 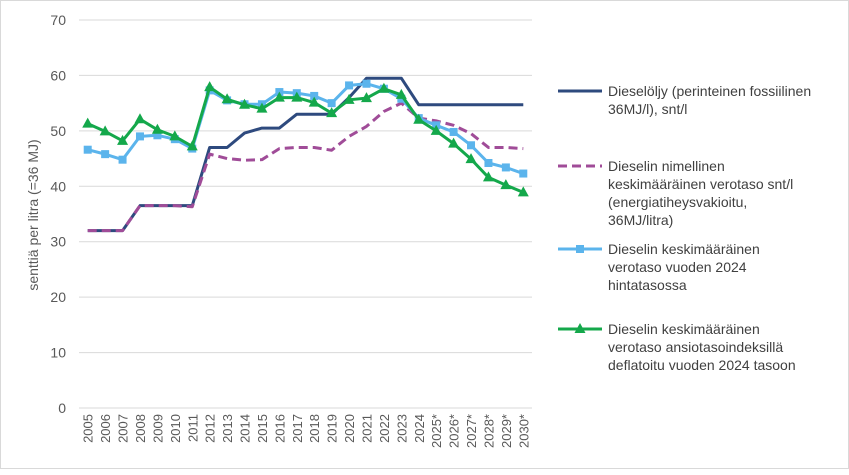 What do you see at coordinates (157, 428) in the screenshot?
I see `x-tick-label: 2009` at bounding box center [157, 428].